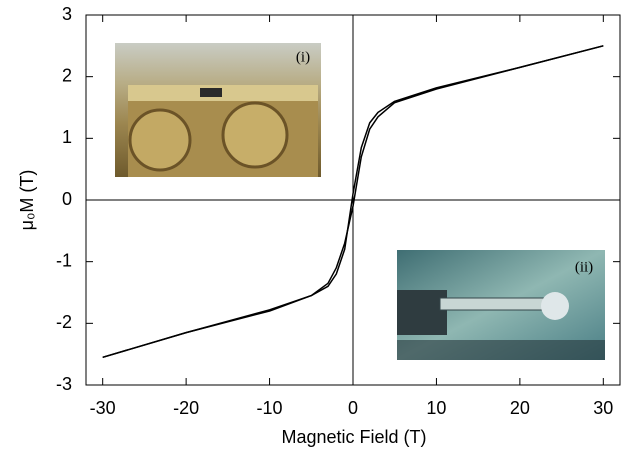 The height and width of the screenshot is (454, 621). What do you see at coordinates (218, 110) in the screenshot?
I see `inset-photo-i` at bounding box center [218, 110].